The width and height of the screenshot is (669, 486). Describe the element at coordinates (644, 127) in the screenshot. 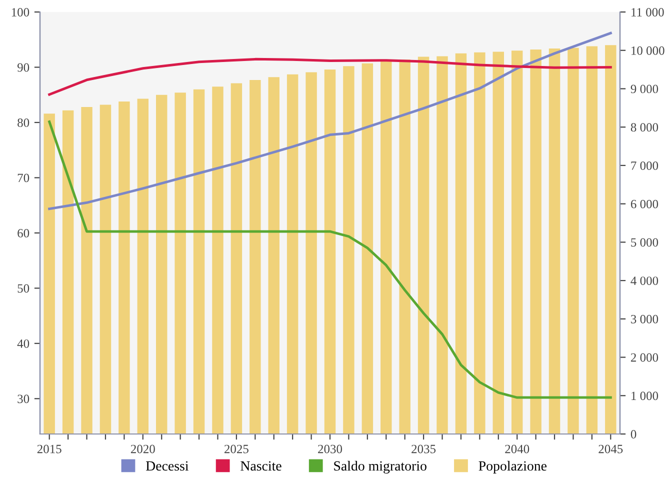

I see `y2-tick-label: 8 000` at that location.